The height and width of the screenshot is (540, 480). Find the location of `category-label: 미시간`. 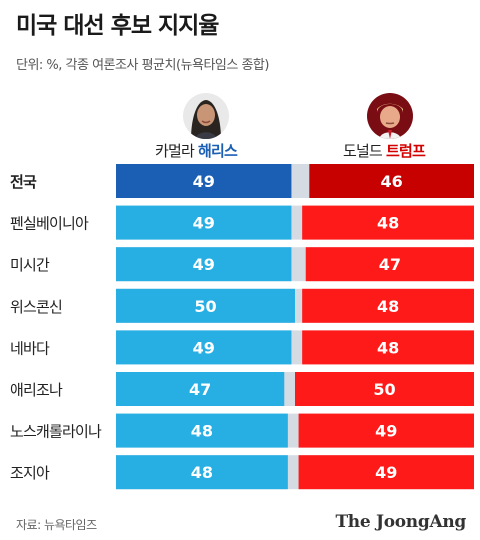

category-label: 미시간 is located at coordinates (30, 265).